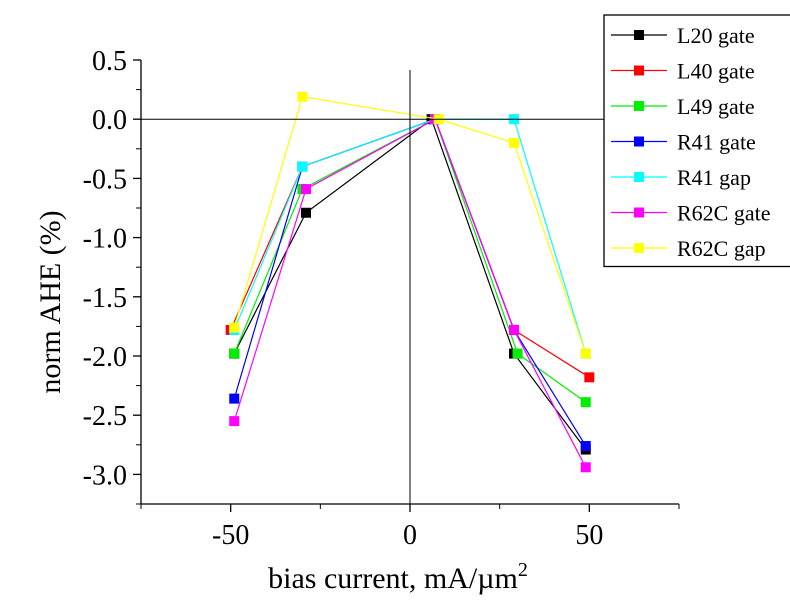 Image resolution: width=790 pixels, height=605 pixels. I want to click on legend-marker-r62c-gap, so click(639, 248).